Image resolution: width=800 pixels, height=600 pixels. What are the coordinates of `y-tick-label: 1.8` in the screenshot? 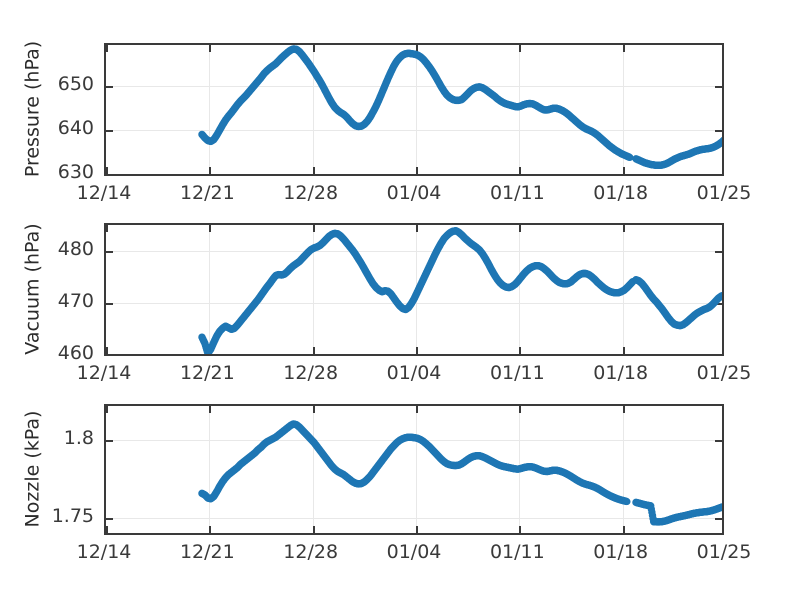 It's located at (78, 437).